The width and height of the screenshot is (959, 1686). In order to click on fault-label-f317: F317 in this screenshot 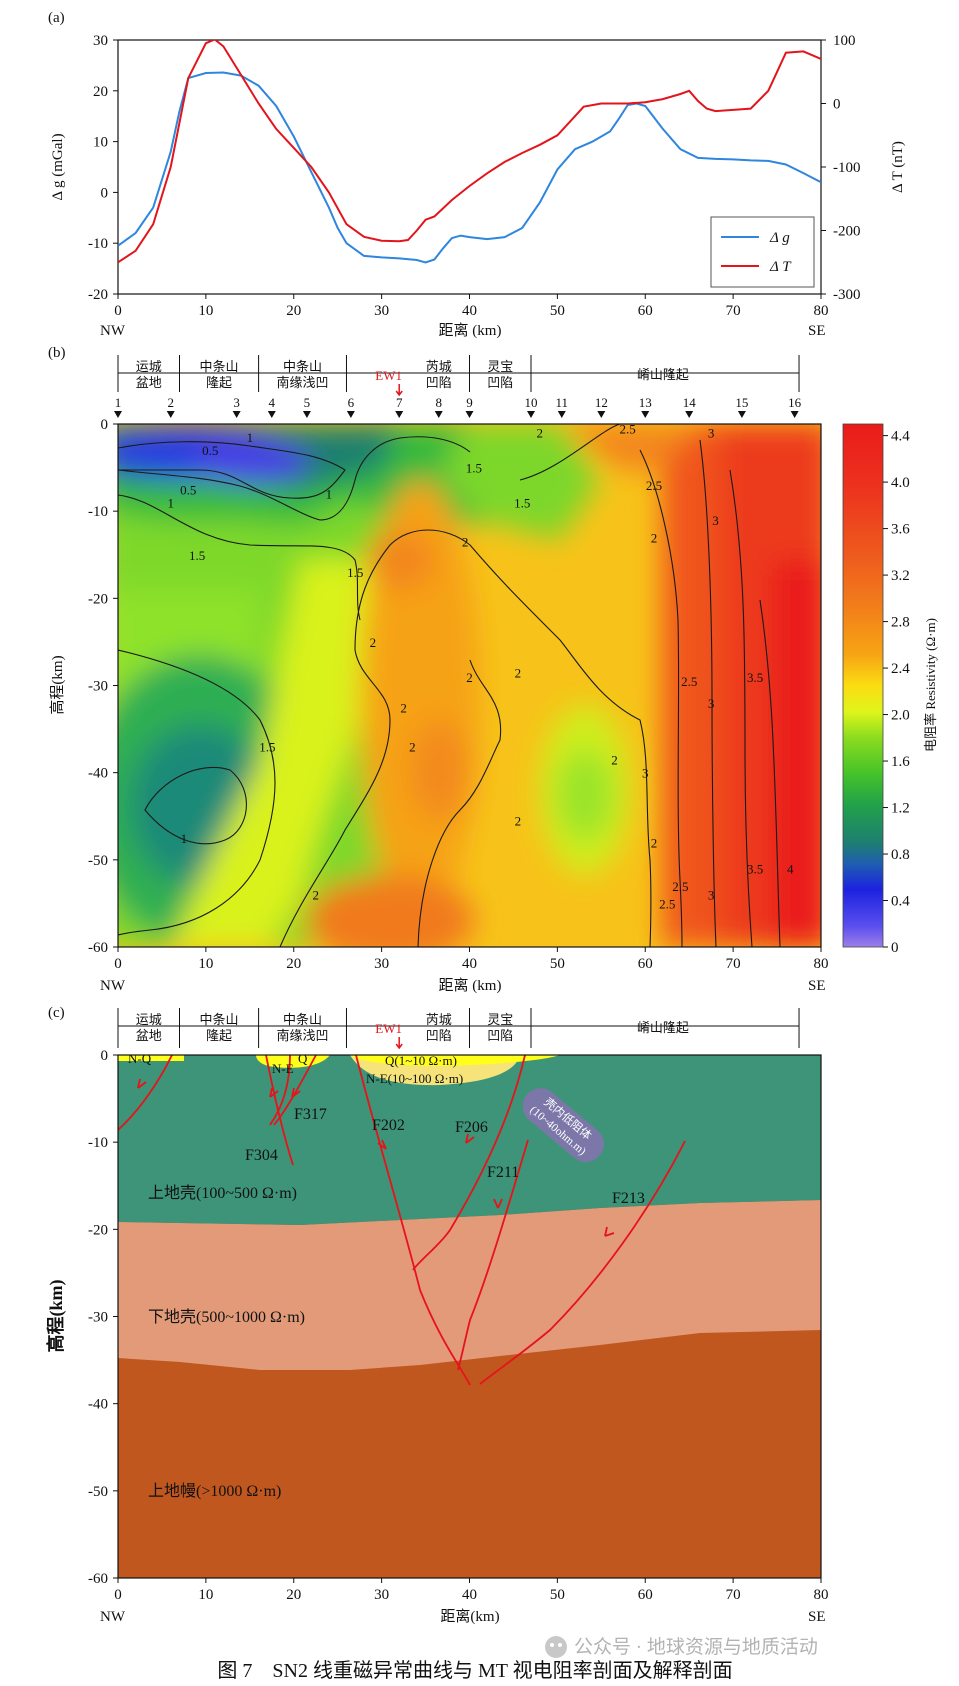, I will do `click(310, 1114)`.